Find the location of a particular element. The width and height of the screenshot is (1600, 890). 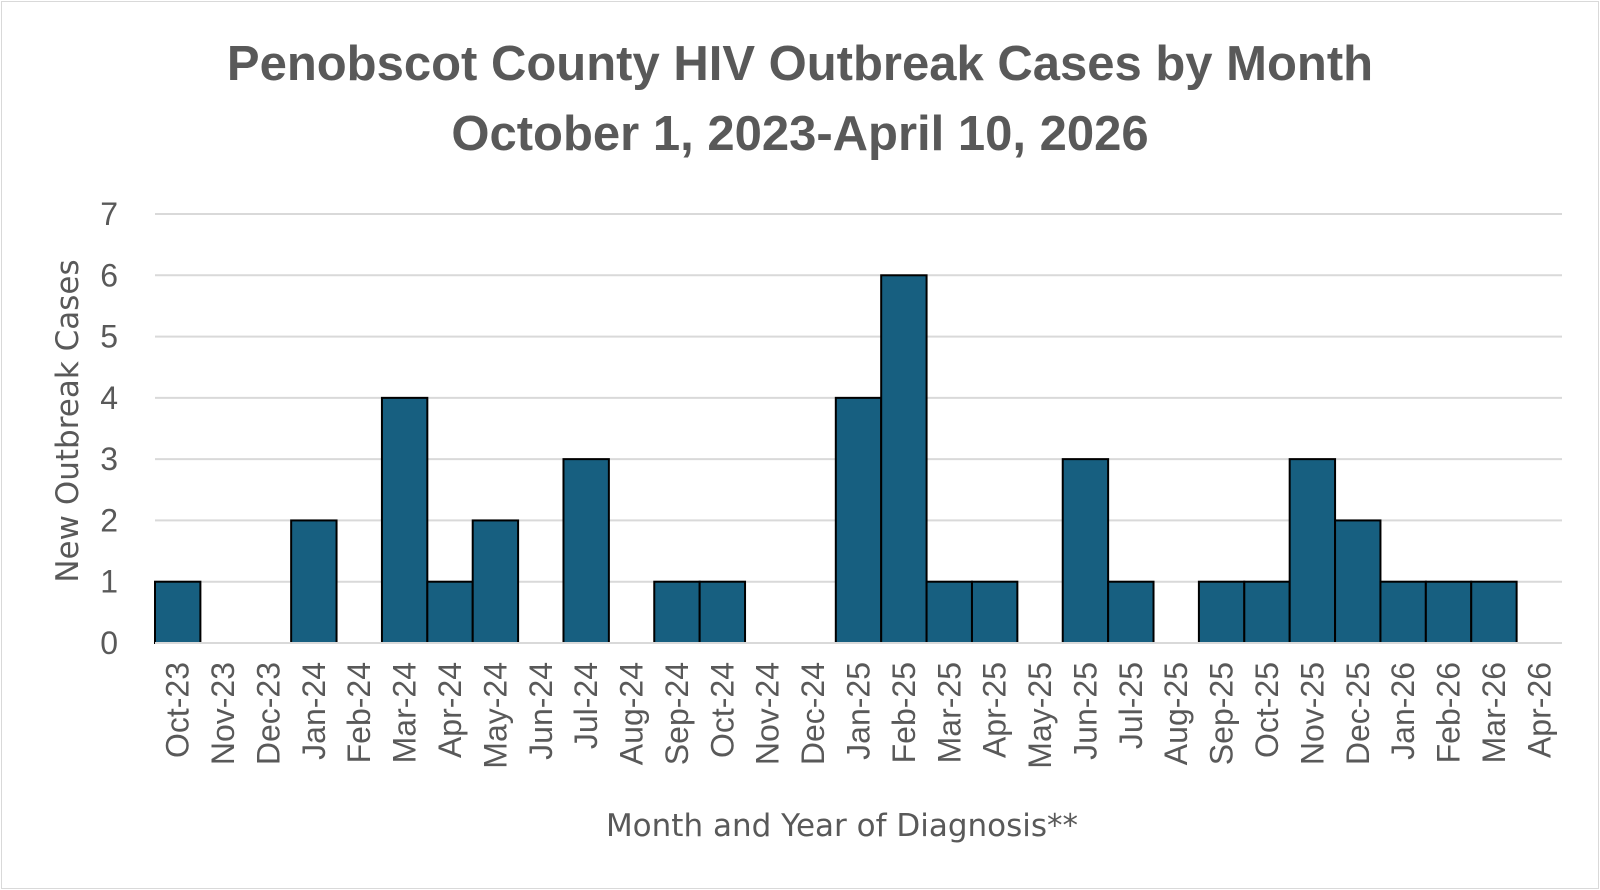

y-axis-label: New Outbreak Cases is located at coordinates (68, 420).